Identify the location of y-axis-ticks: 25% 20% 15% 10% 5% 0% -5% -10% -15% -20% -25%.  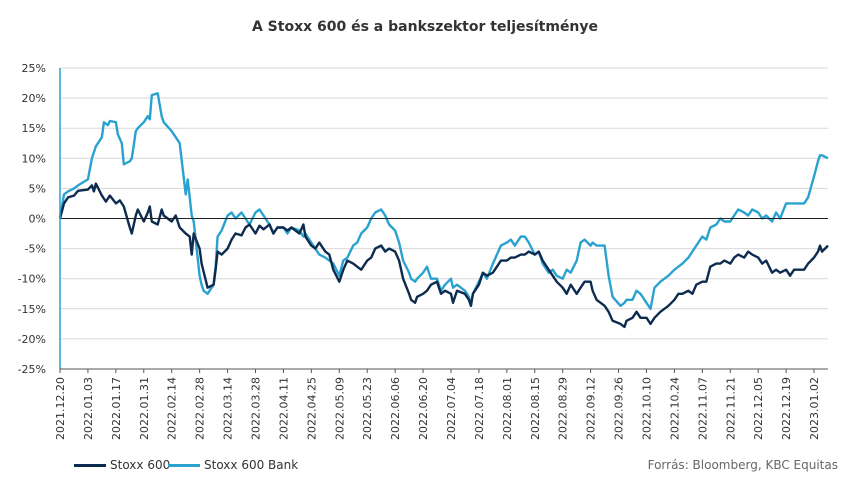
(32, 219).